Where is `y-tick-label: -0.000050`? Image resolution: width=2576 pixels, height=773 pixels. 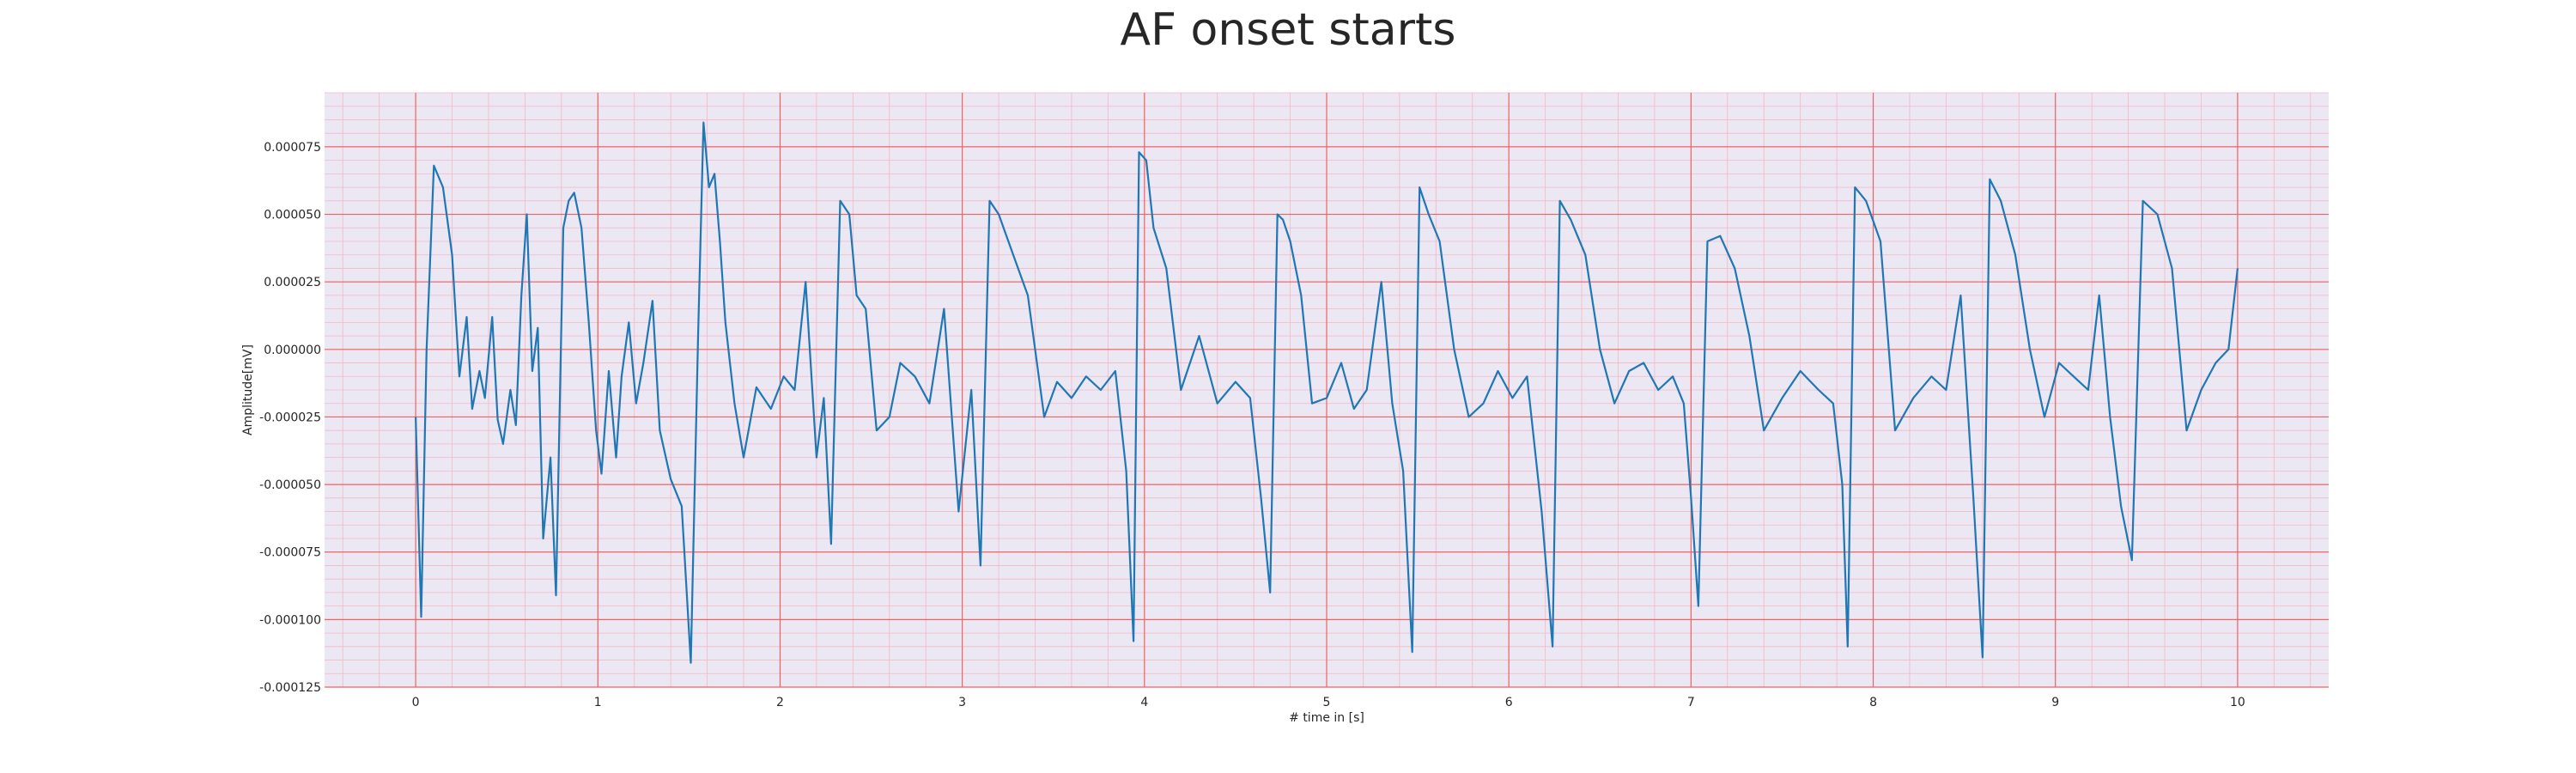 y-tick-label: -0.000050 is located at coordinates (290, 485).